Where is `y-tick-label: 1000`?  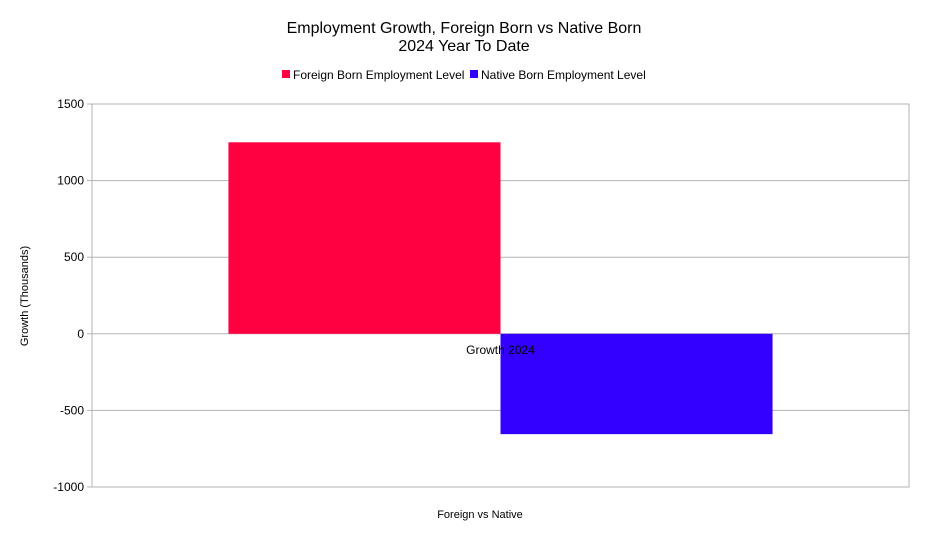 y-tick-label: 1000 is located at coordinates (70, 181).